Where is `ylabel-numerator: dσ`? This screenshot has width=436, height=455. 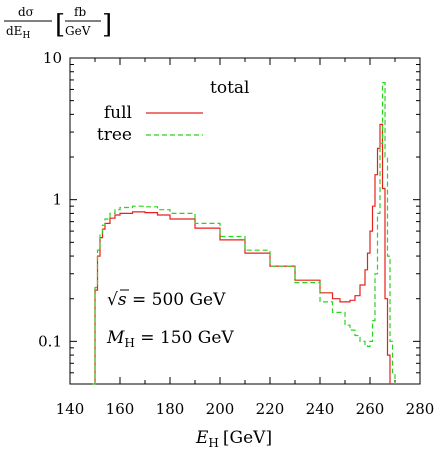
ylabel-numerator: dσ is located at coordinates (26, 12).